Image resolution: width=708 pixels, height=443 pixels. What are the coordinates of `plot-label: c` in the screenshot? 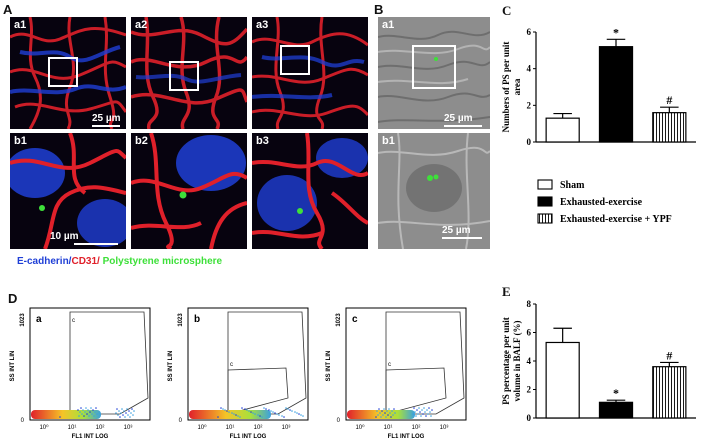 It's located at (355, 319).